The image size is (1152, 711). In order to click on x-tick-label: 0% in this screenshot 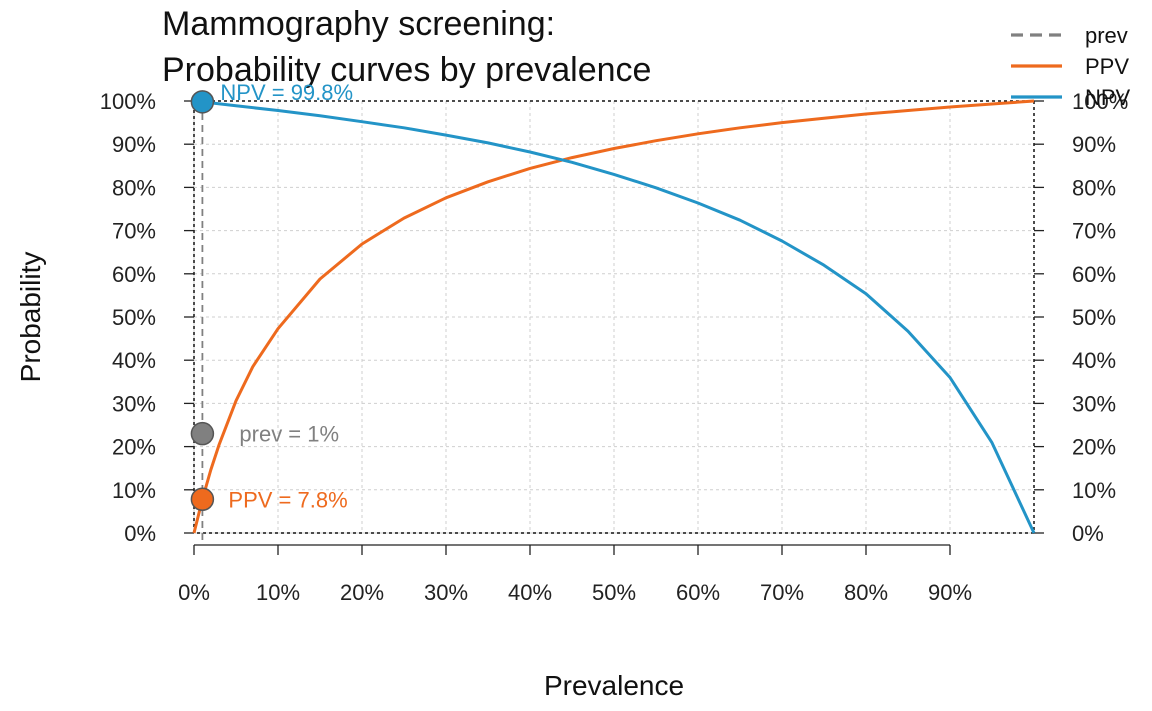, I will do `click(194, 592)`.